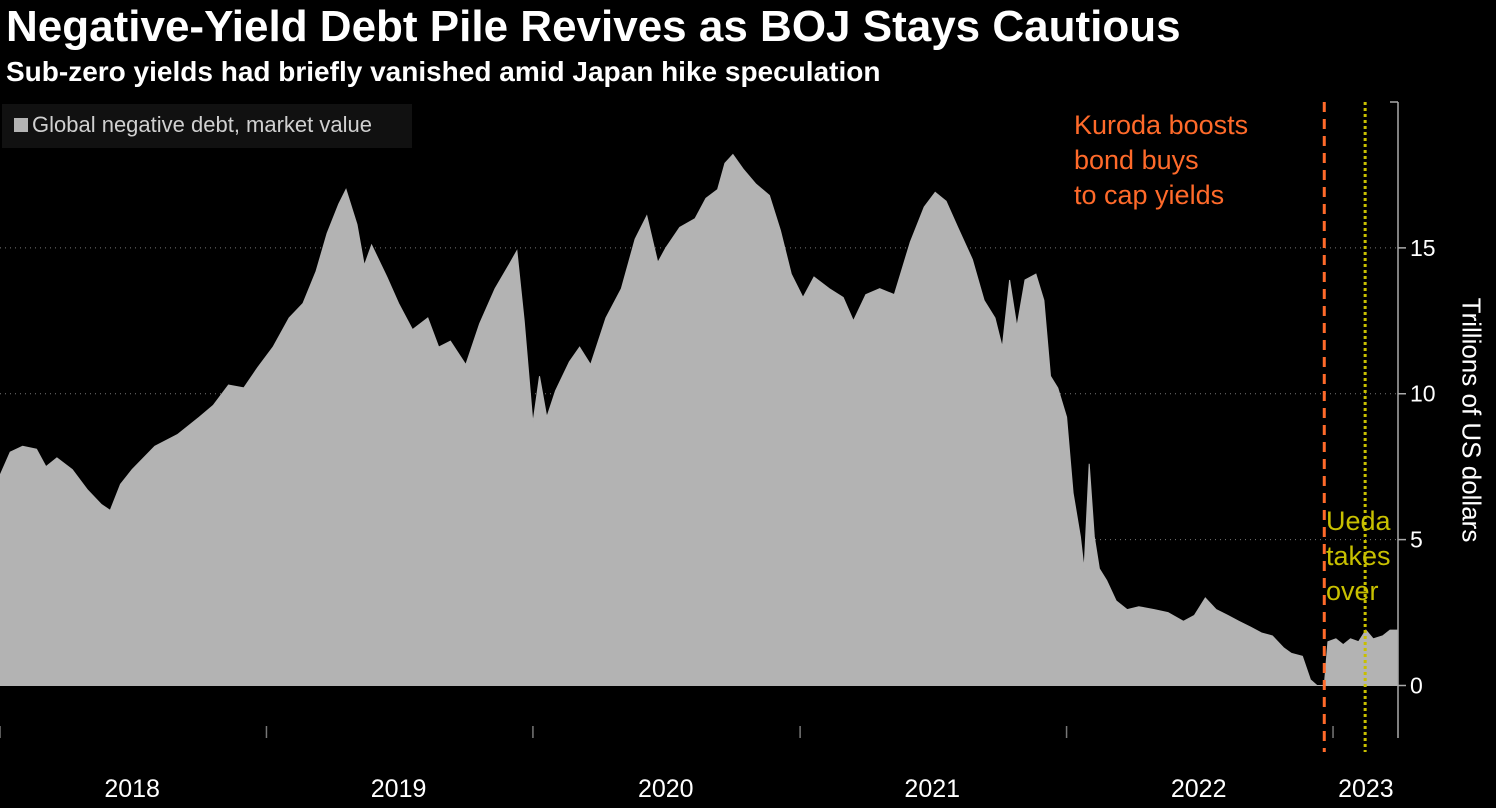  I want to click on ueda-annotation-line-3: over, so click(1352, 591).